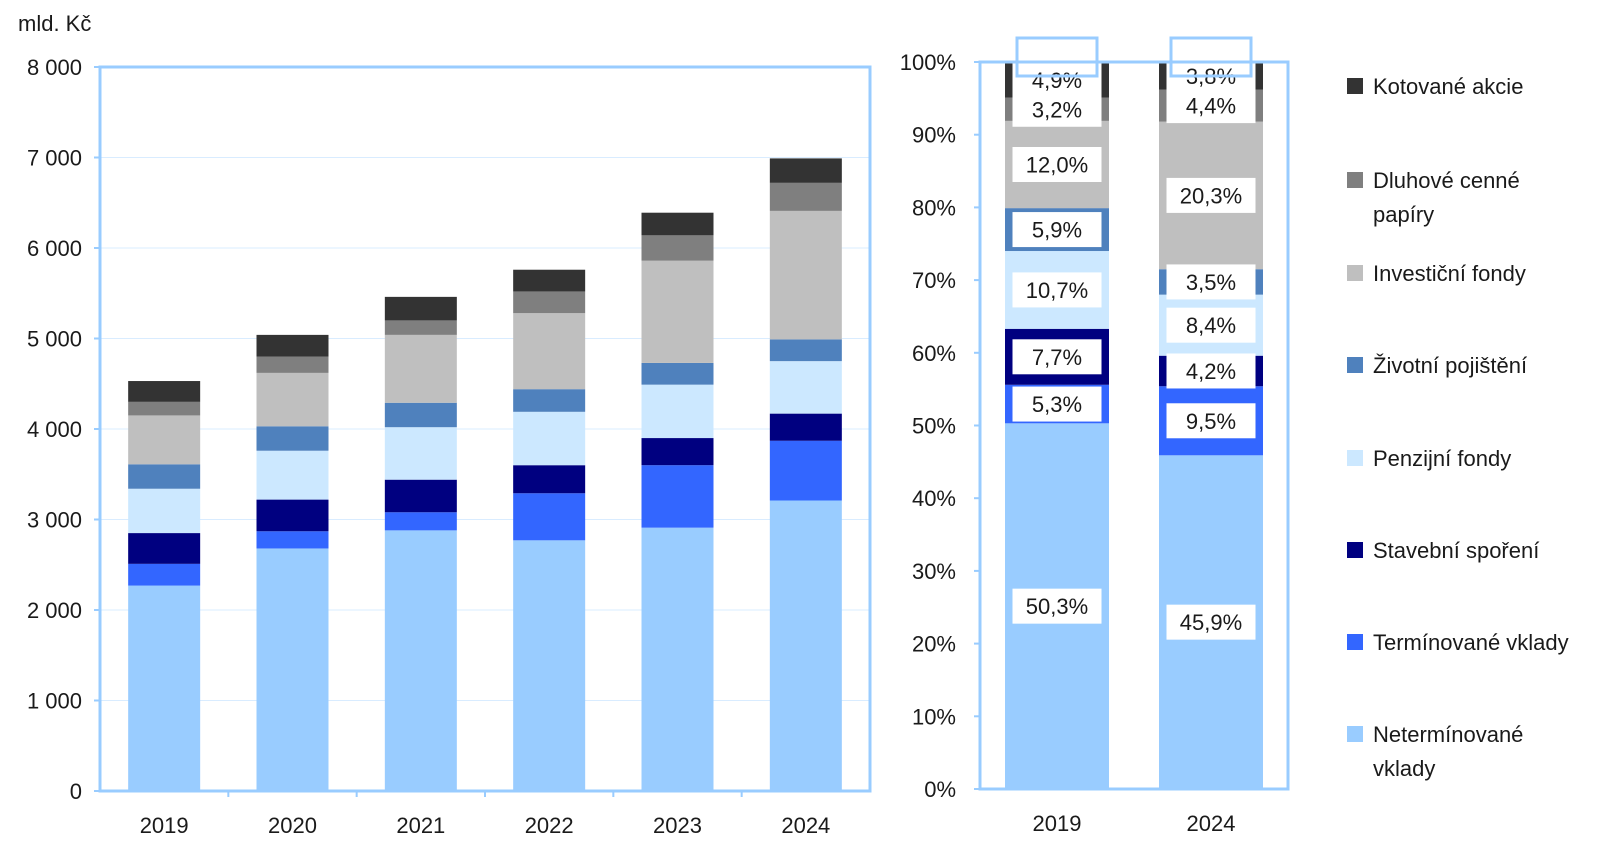 This screenshot has height=849, width=1600. Describe the element at coordinates (1057, 109) in the screenshot. I see `data-label: 3,2%` at that location.